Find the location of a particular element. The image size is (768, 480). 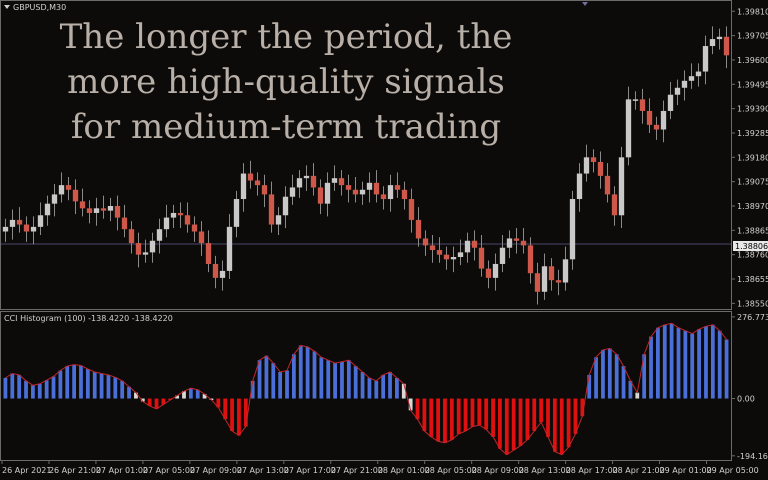

time-tick-label: 28 Apr 09:00 is located at coordinates (498, 470).